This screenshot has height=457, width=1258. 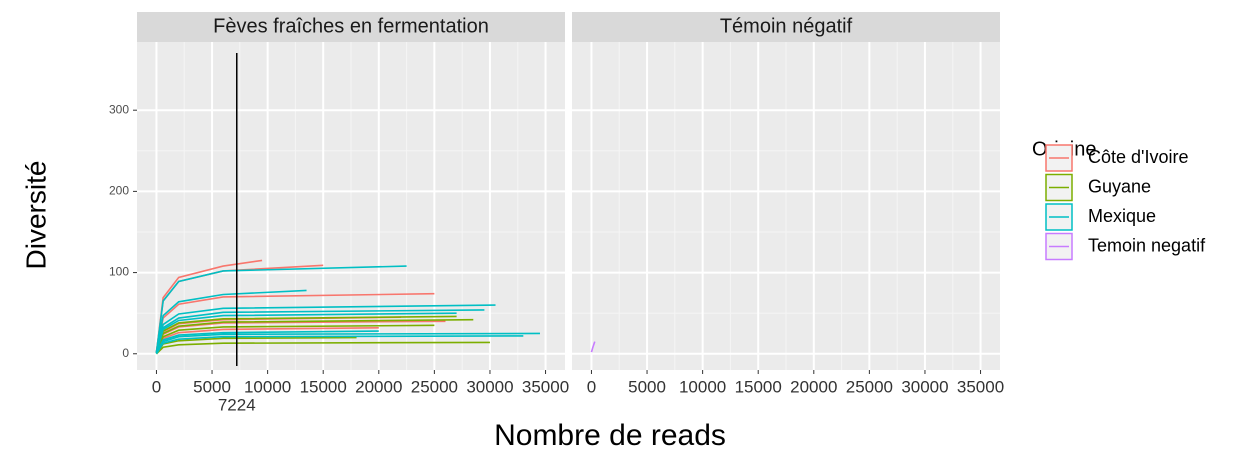 What do you see at coordinates (1122, 216) in the screenshot?
I see `legend-label: Mexique` at bounding box center [1122, 216].